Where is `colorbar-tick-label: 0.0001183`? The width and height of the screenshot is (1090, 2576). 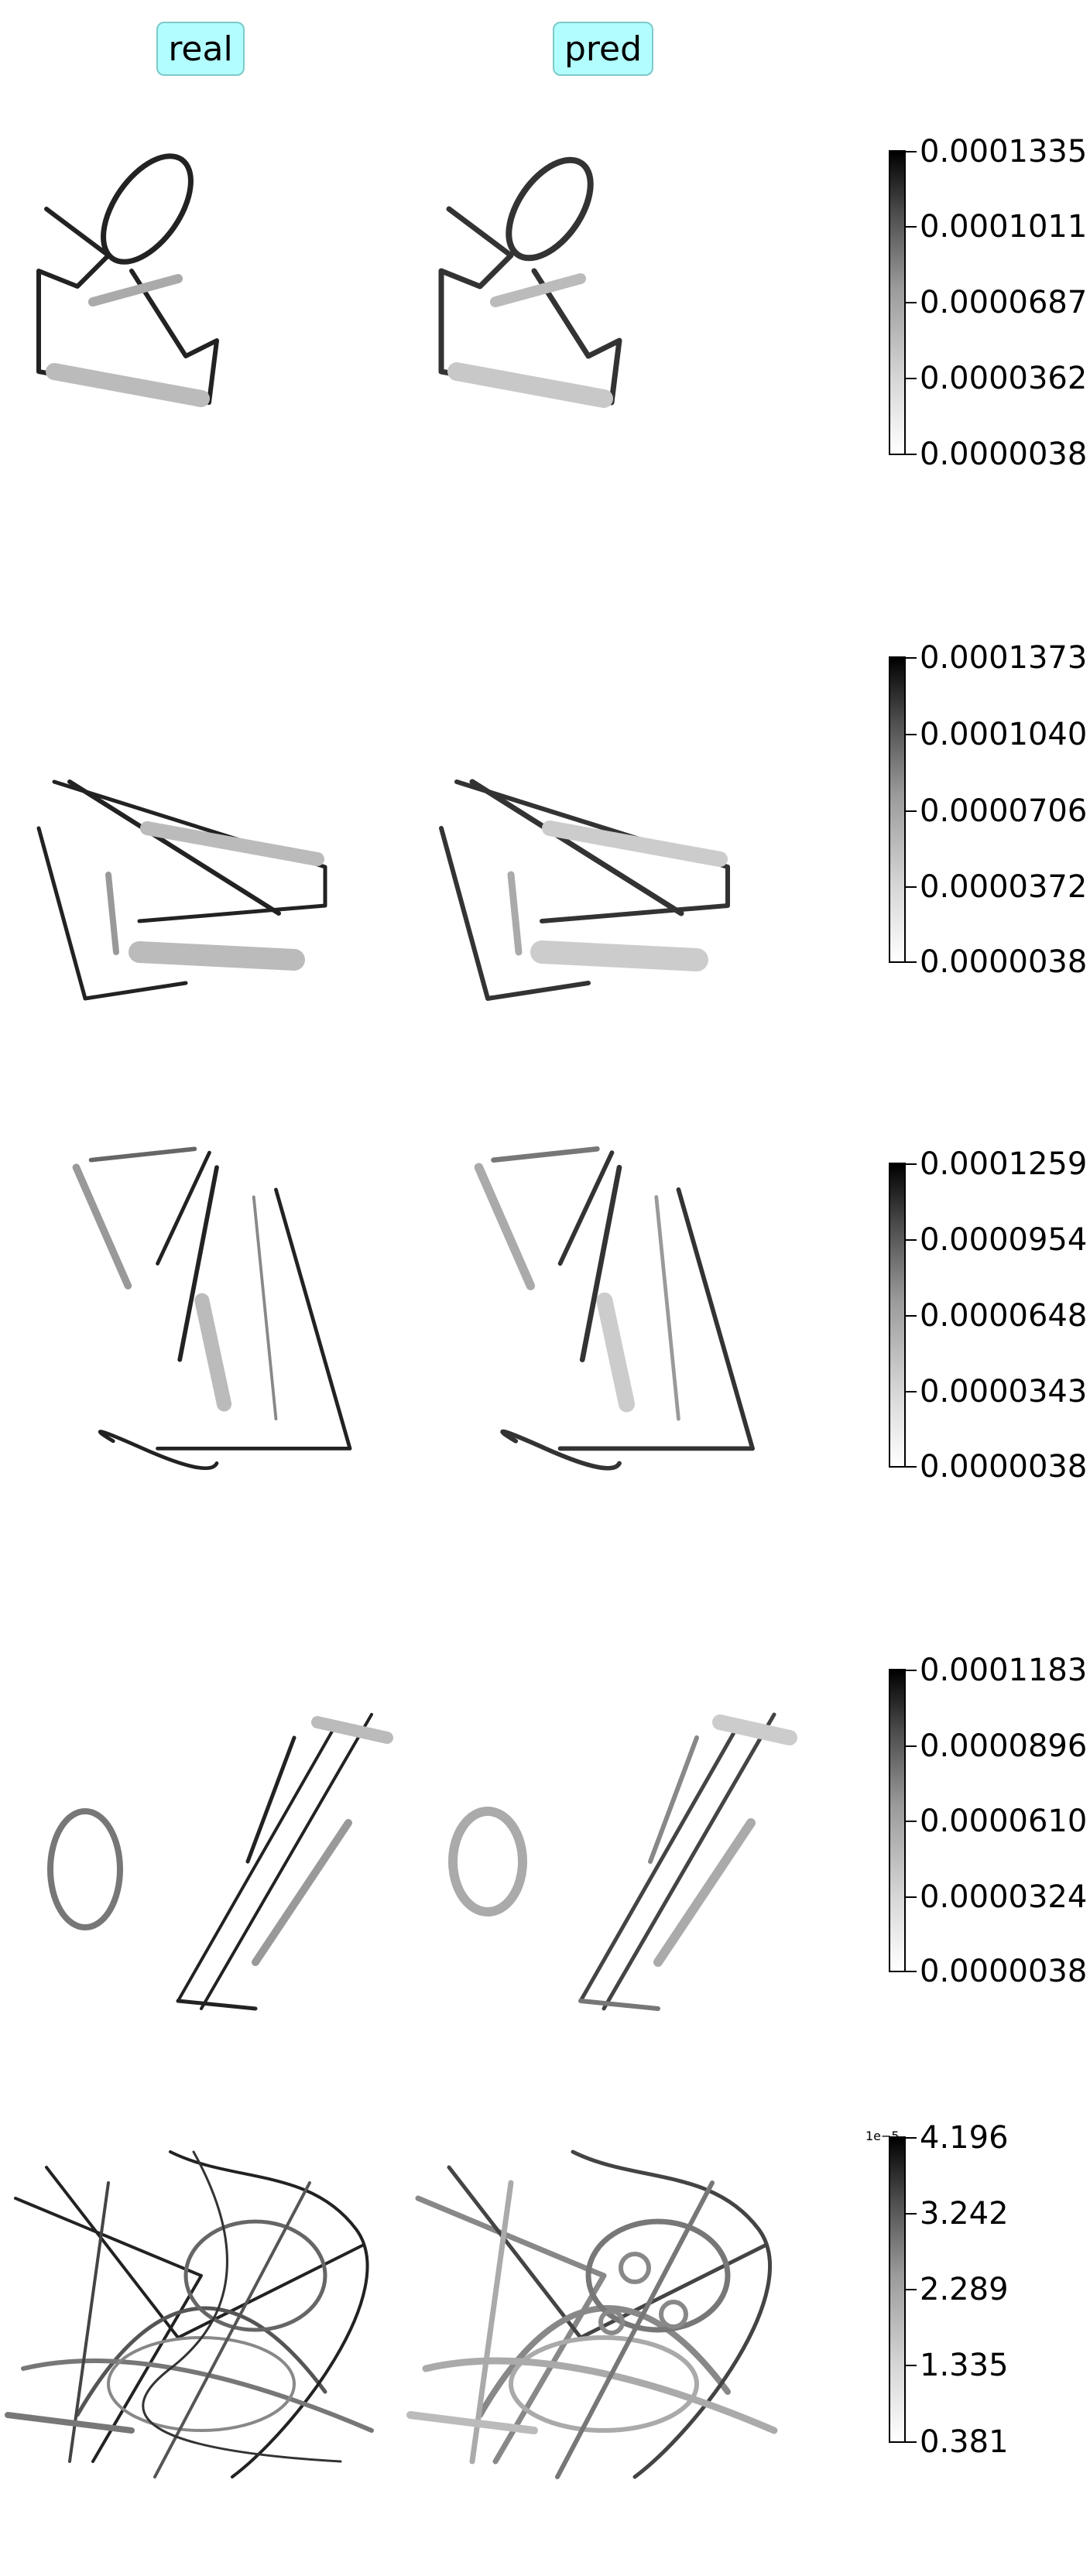
colorbar-tick-label: 0.0001183 is located at coordinates (1003, 1670).